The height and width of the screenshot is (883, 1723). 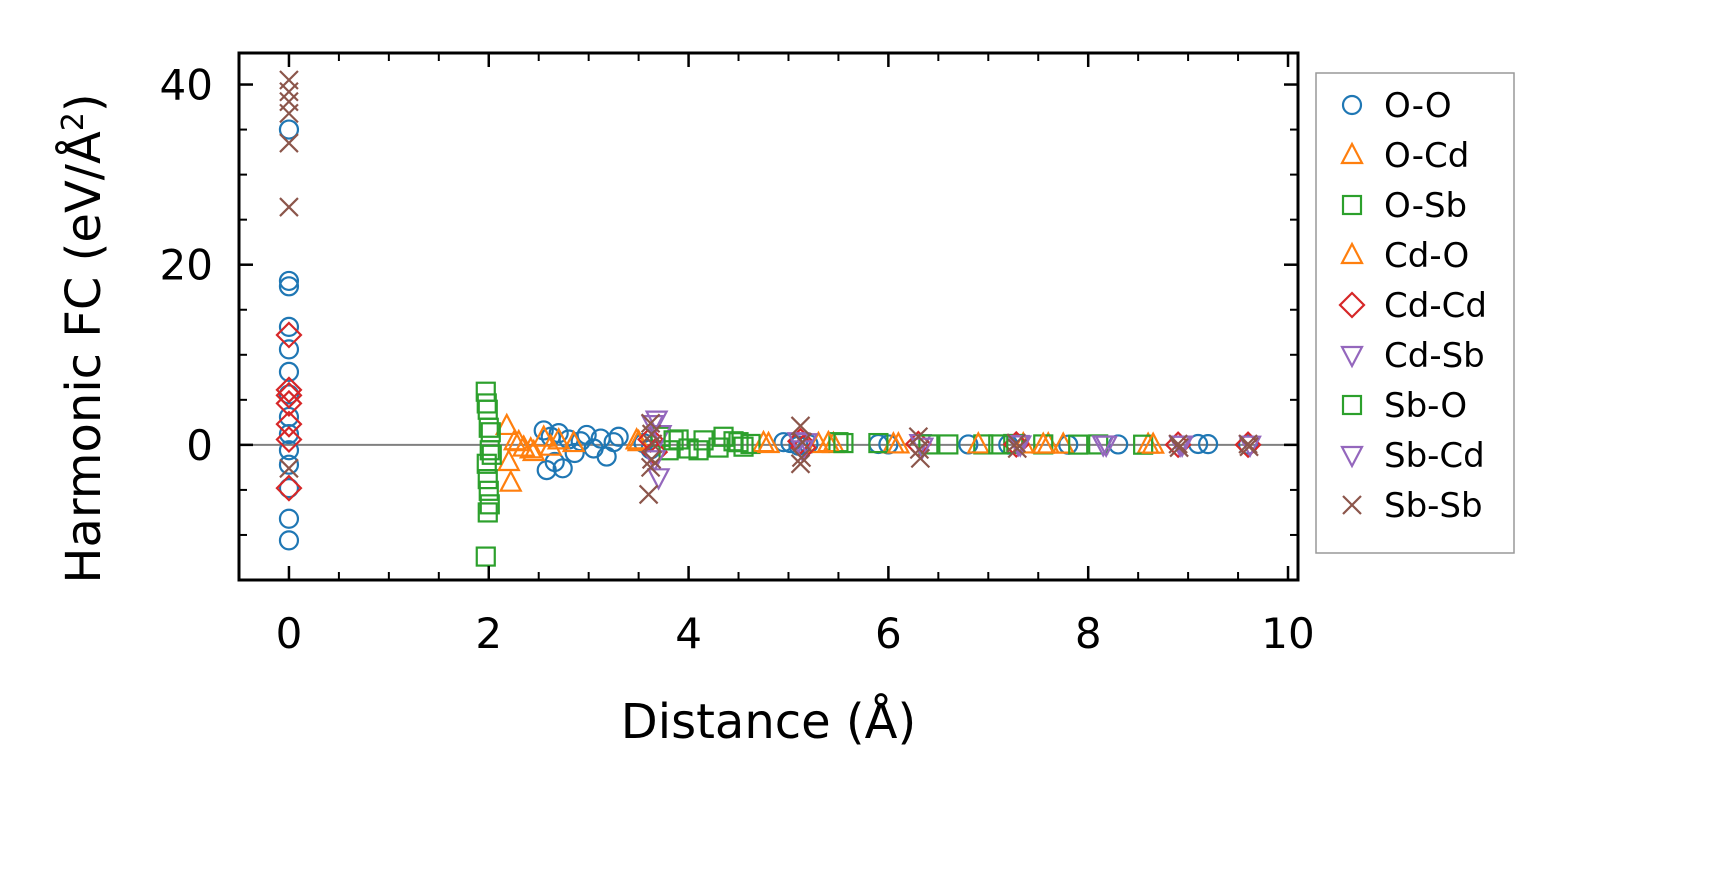 What do you see at coordinates (1425, 206) in the screenshot?
I see `legend-label: O-Sb` at bounding box center [1425, 206].